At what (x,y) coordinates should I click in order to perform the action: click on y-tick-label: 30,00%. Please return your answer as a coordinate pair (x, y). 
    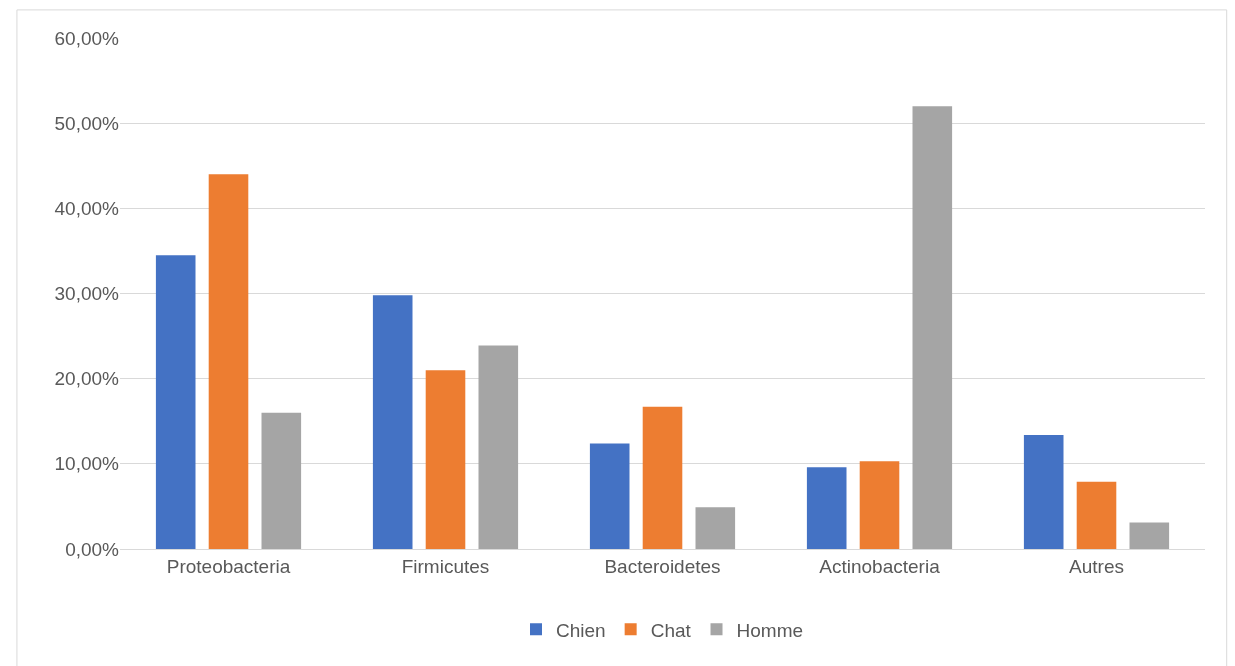
    Looking at the image, I should click on (87, 294).